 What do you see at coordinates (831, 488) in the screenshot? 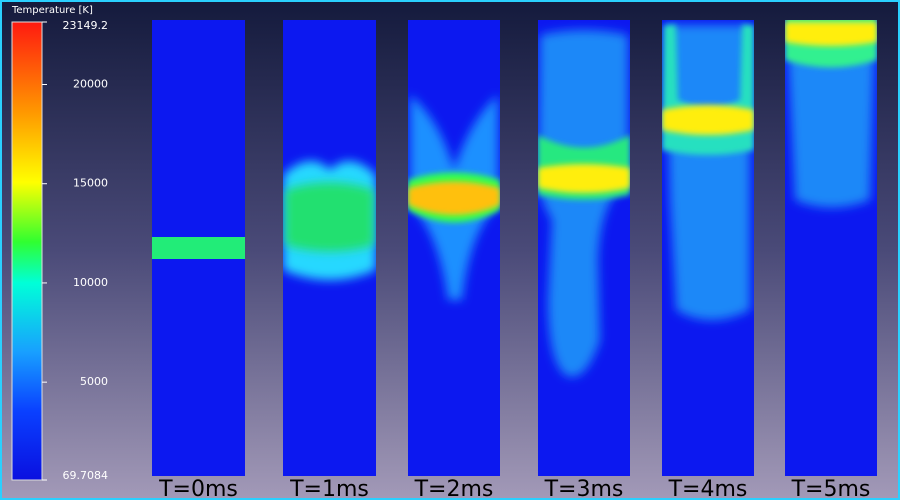
I see `panel-label: T=5ms` at bounding box center [831, 488].